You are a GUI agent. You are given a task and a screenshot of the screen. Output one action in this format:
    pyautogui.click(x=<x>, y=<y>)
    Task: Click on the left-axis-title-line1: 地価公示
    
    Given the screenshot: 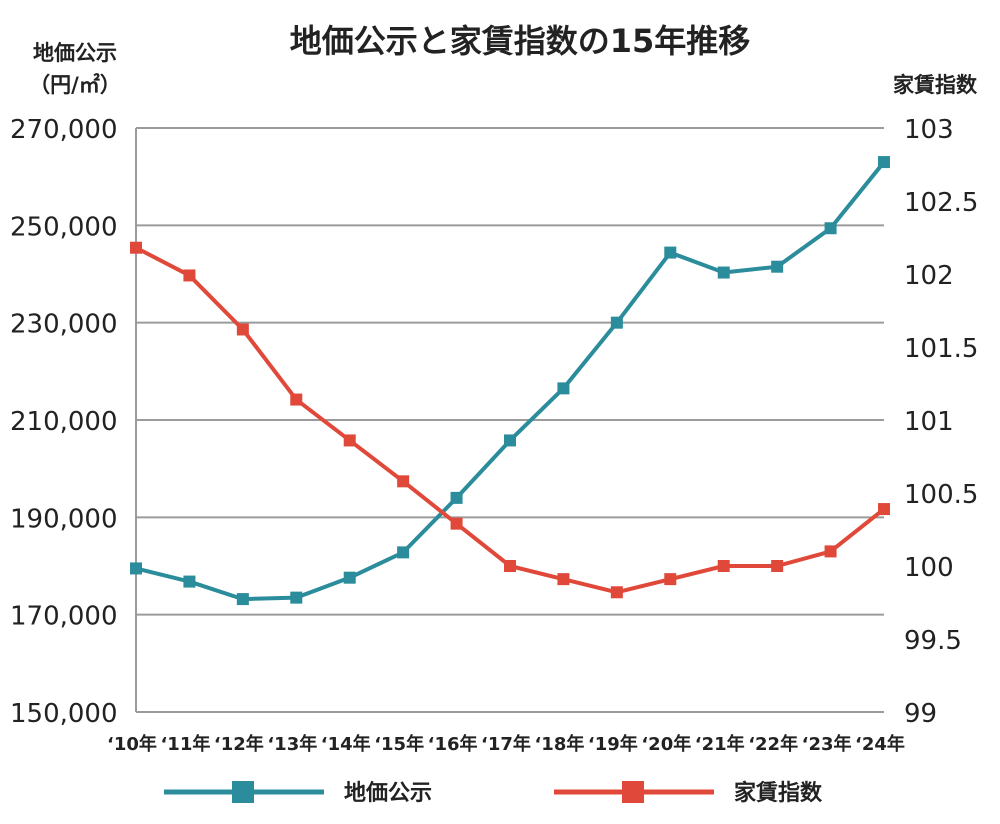 What is the action you would take?
    pyautogui.click(x=75, y=53)
    